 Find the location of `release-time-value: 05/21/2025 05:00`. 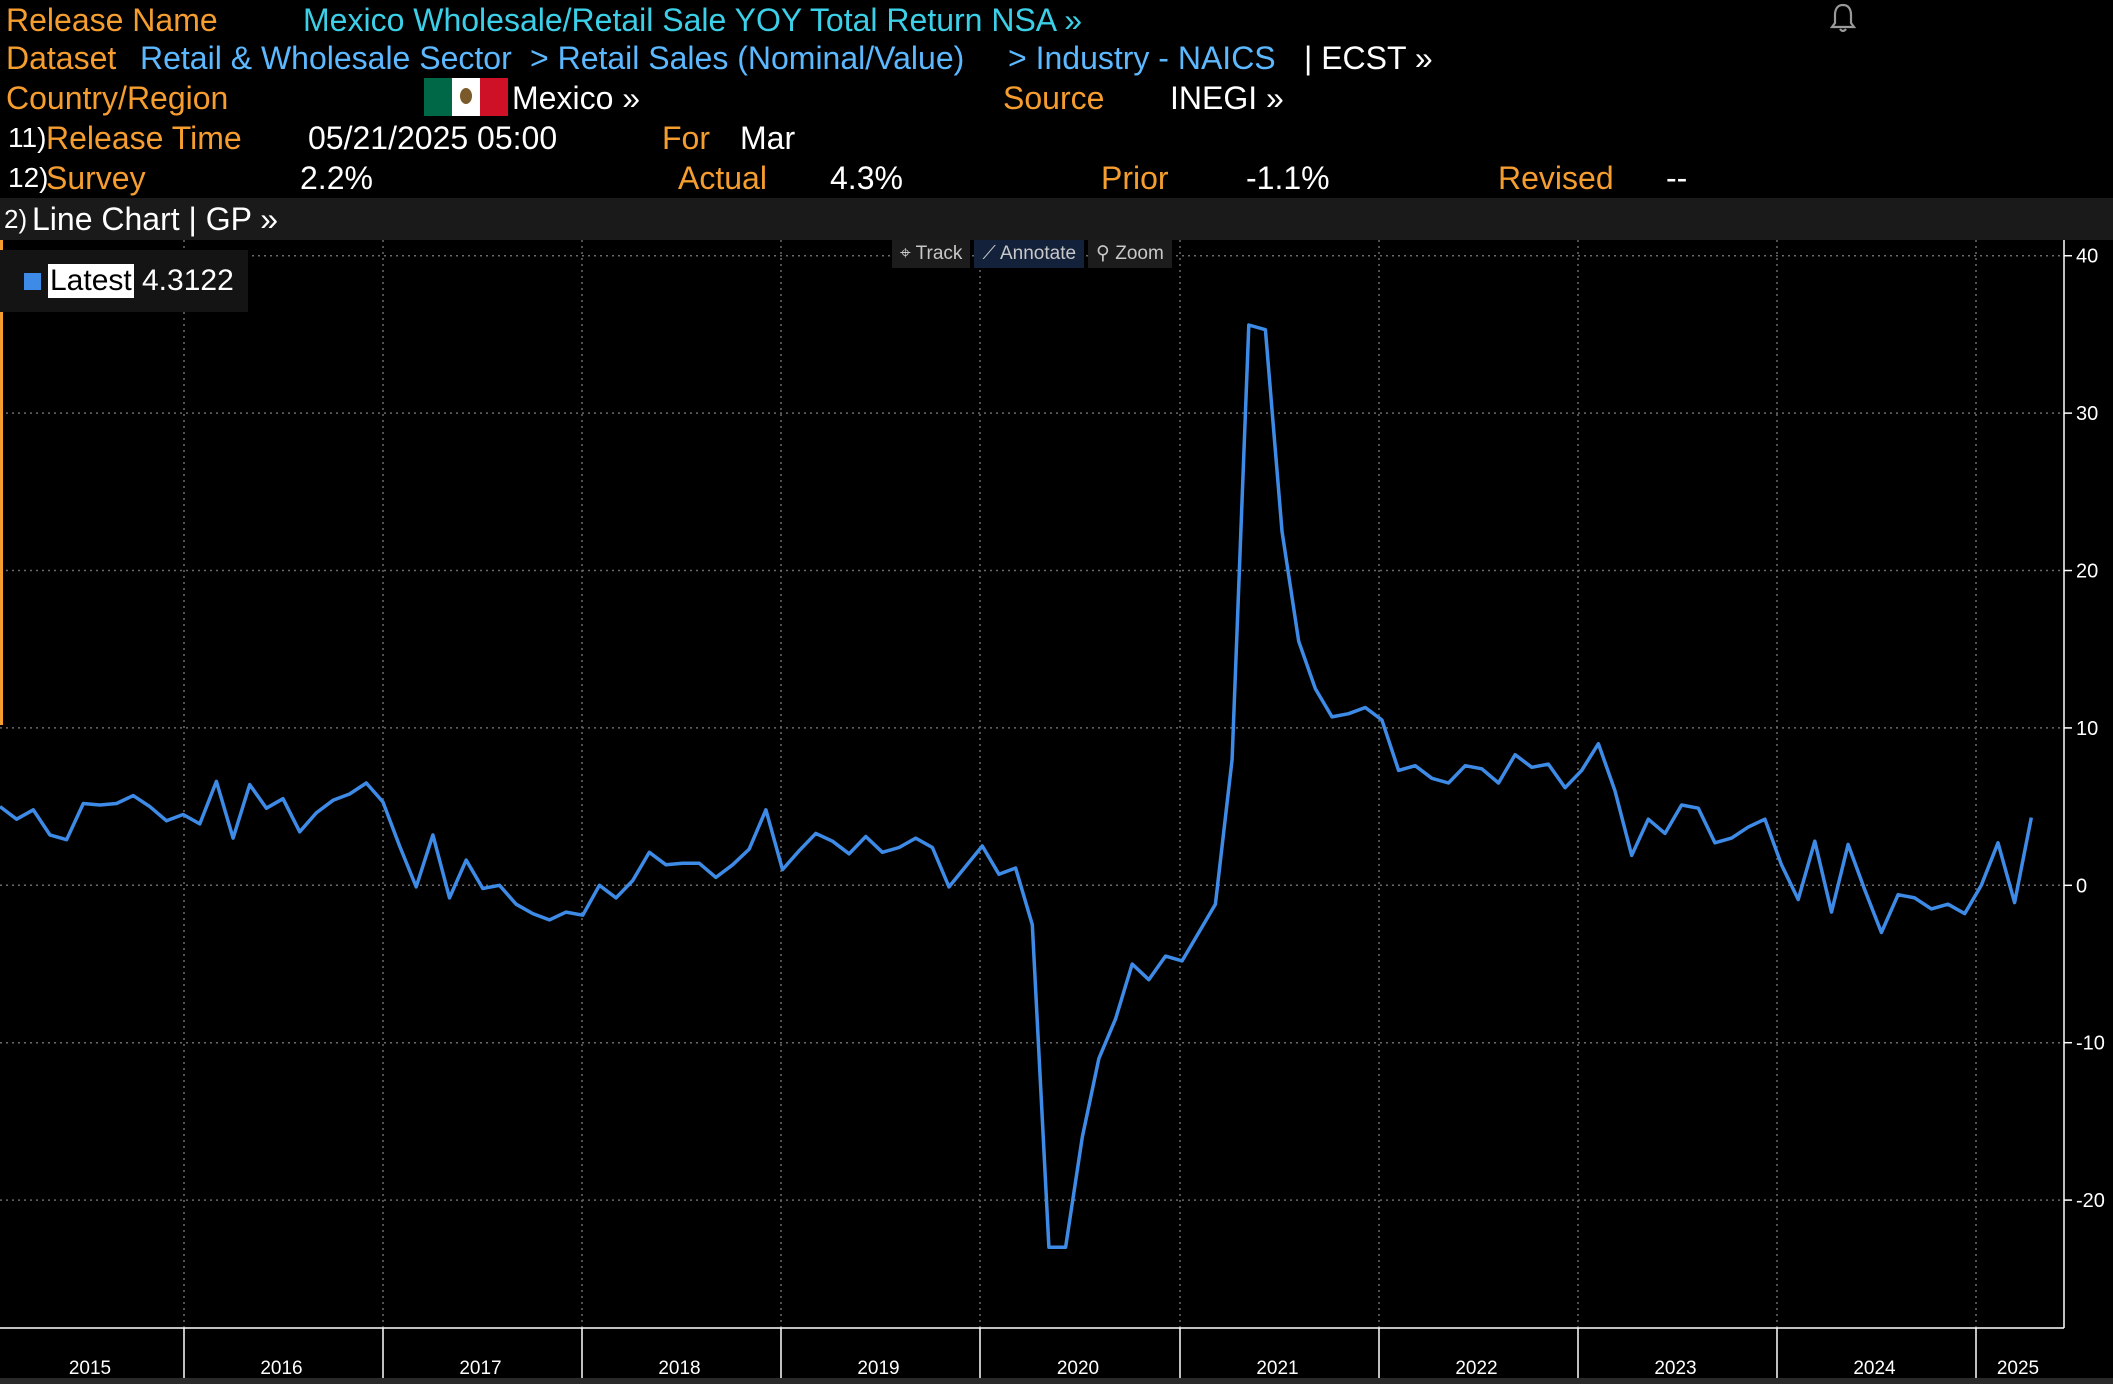

release-time-value: 05/21/2025 05:00 is located at coordinates (433, 138).